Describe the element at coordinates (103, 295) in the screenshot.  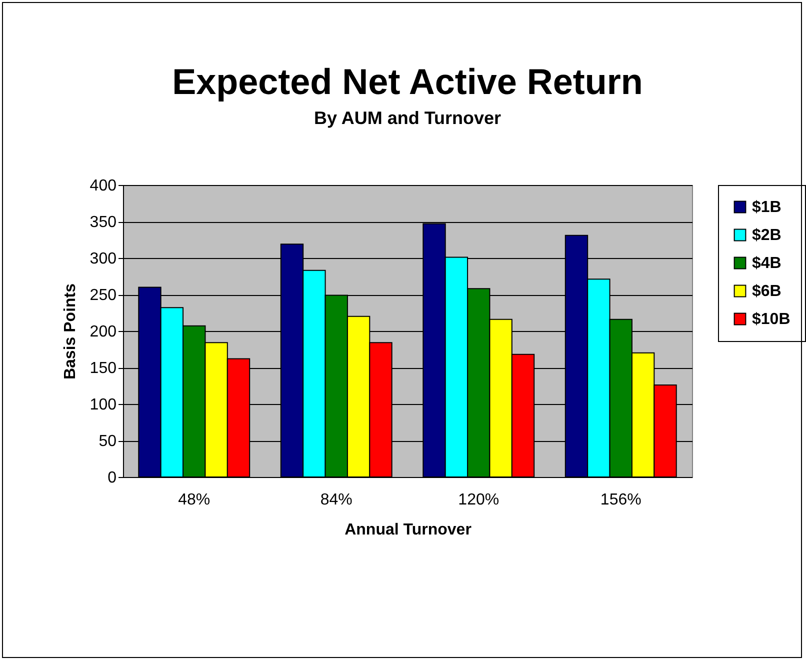
I see `y-tick-label: 250` at that location.